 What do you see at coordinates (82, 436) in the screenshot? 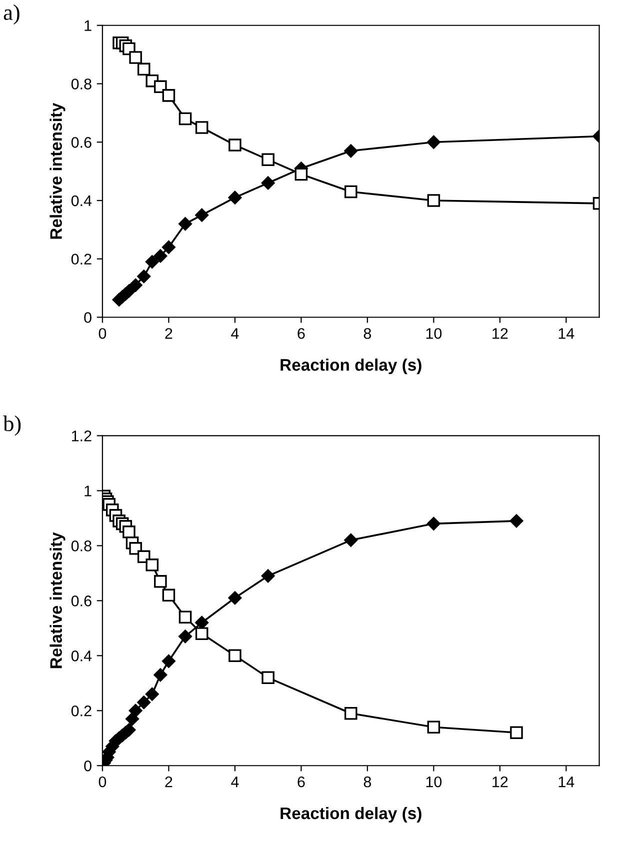
I see `y-tick-label: 1.2` at bounding box center [82, 436].